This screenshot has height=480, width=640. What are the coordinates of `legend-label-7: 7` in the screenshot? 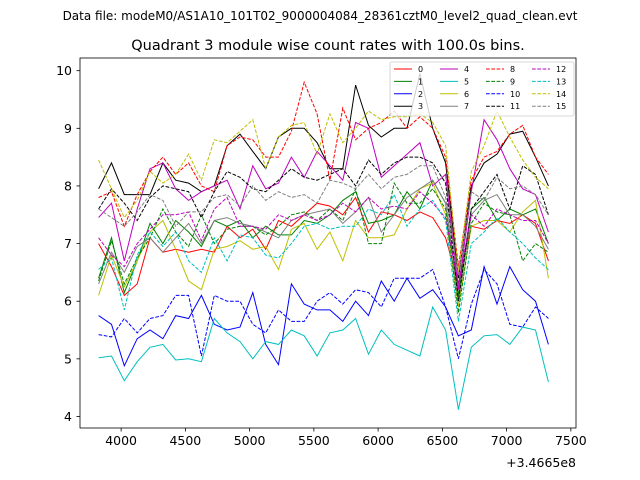 It's located at (466, 106).